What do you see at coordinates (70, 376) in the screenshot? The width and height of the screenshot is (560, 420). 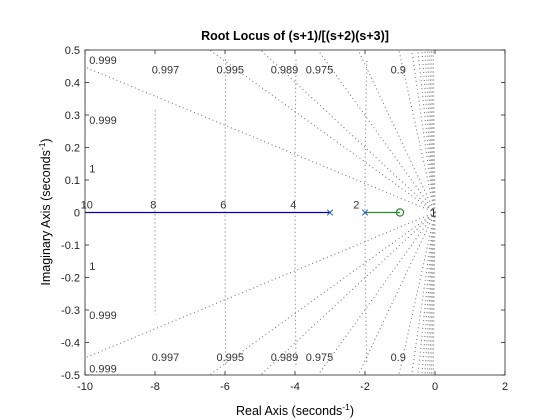 I see `y-tick-label: -0.5` at bounding box center [70, 376].